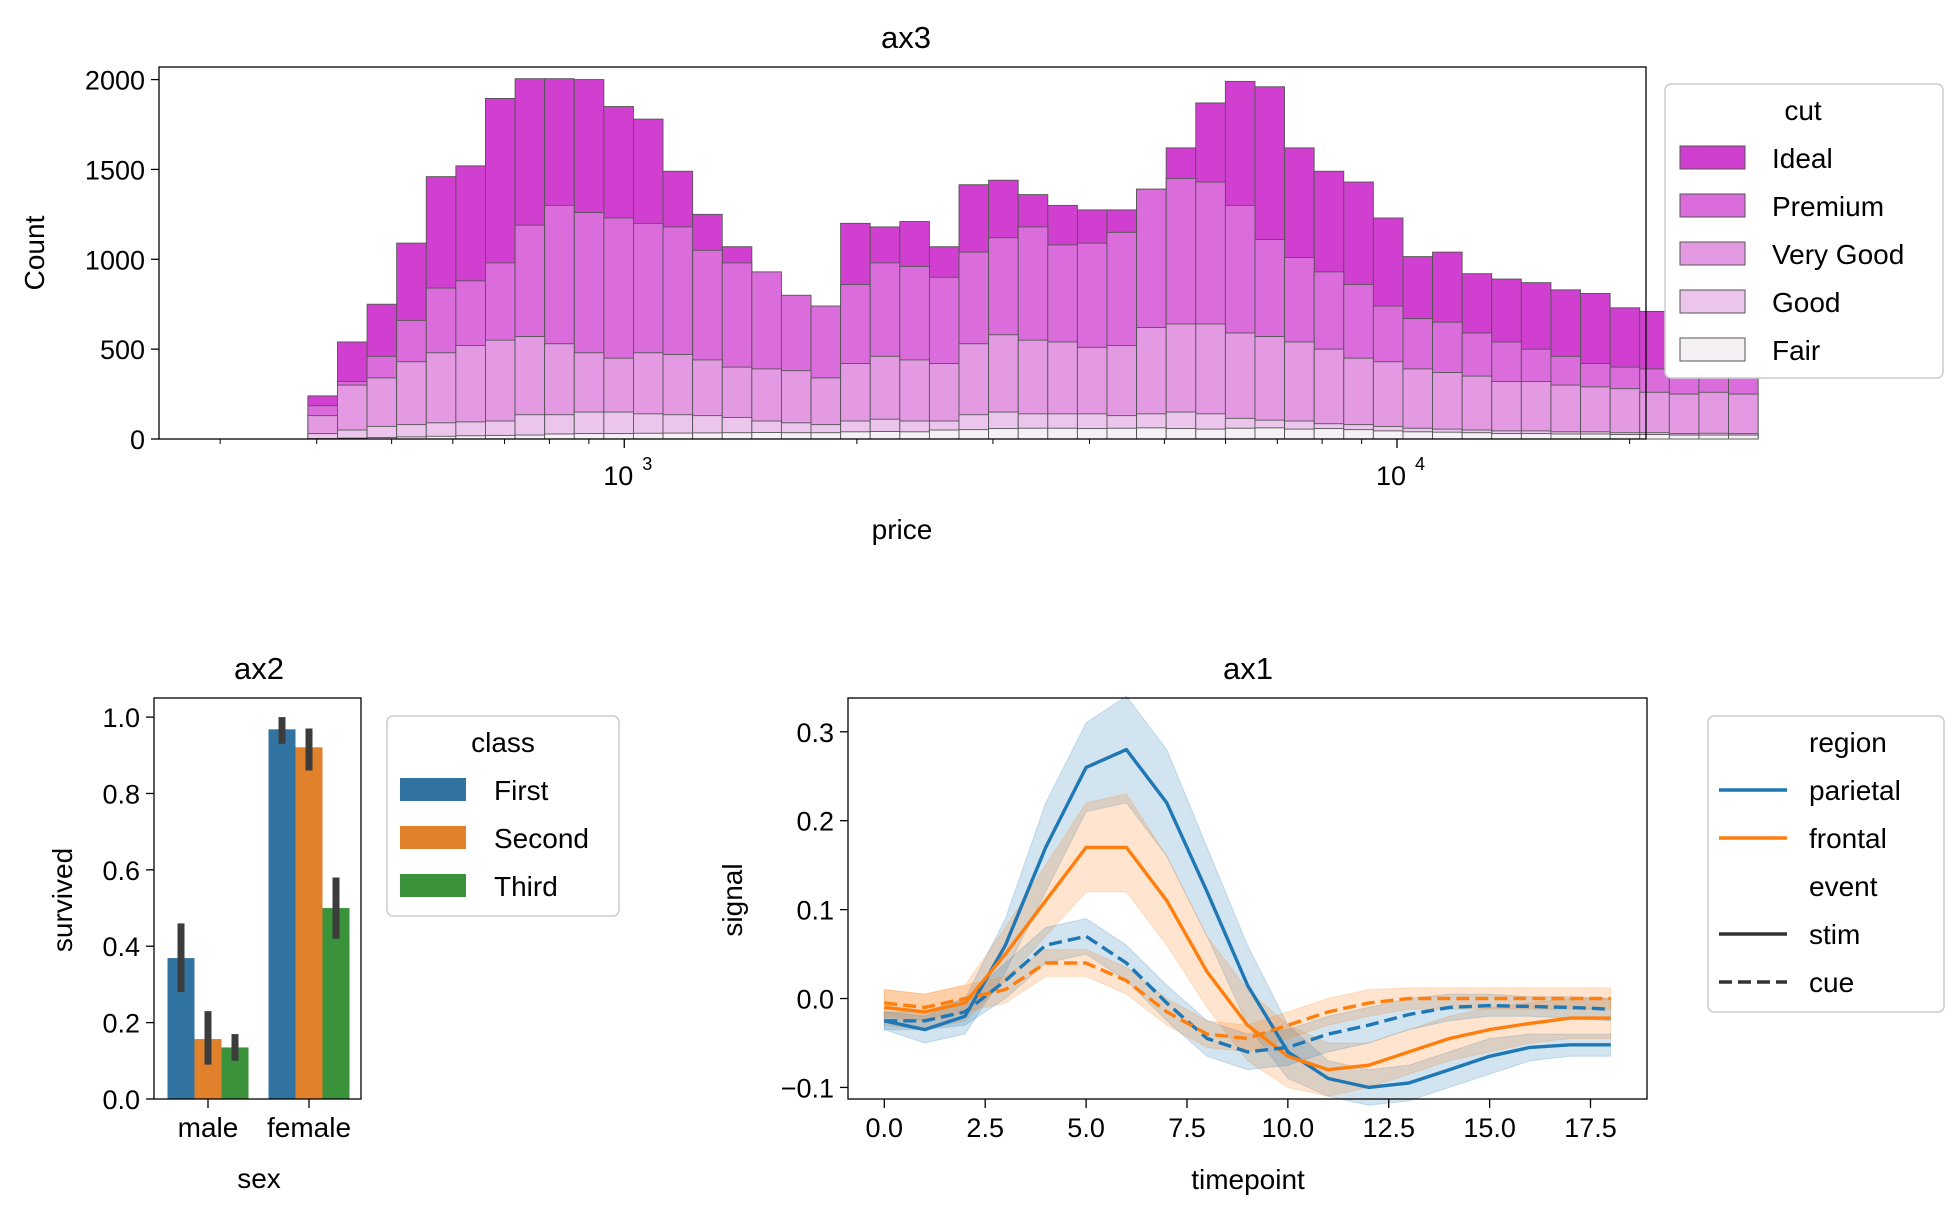 Image resolution: width=1959 pixels, height=1212 pixels. What do you see at coordinates (1791, 254) in the screenshot?
I see `ax3-legend-items: Ideal Premium Very Good Good Fair` at bounding box center [1791, 254].